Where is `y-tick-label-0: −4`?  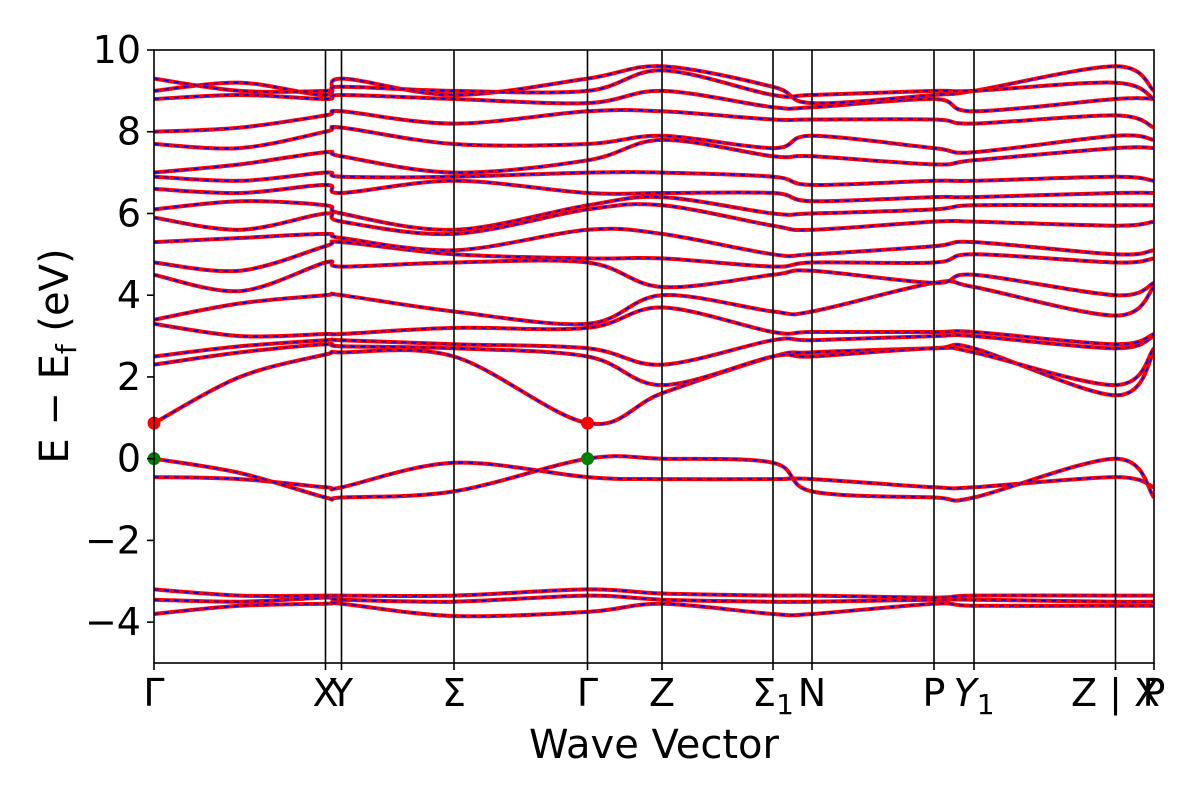
y-tick-label-0: −4 is located at coordinates (113, 622).